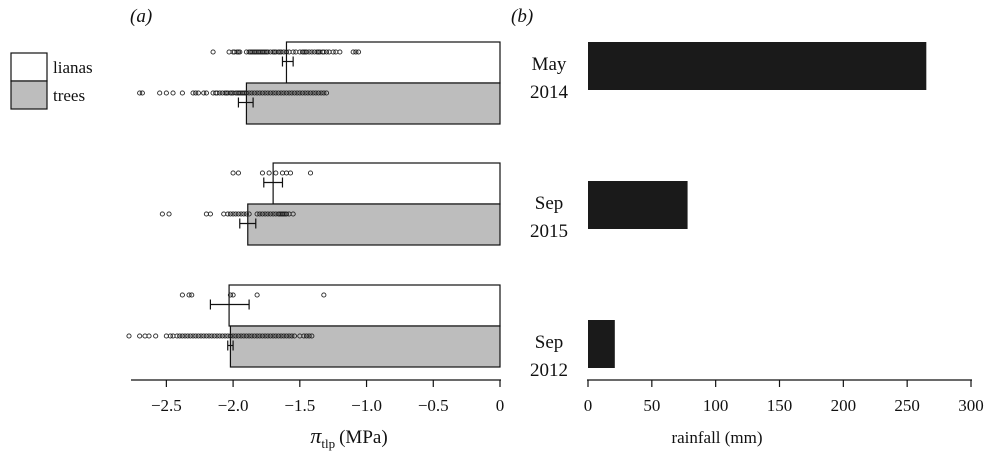  What do you see at coordinates (69, 95) in the screenshot?
I see `legend-label-trees: trees` at bounding box center [69, 95].